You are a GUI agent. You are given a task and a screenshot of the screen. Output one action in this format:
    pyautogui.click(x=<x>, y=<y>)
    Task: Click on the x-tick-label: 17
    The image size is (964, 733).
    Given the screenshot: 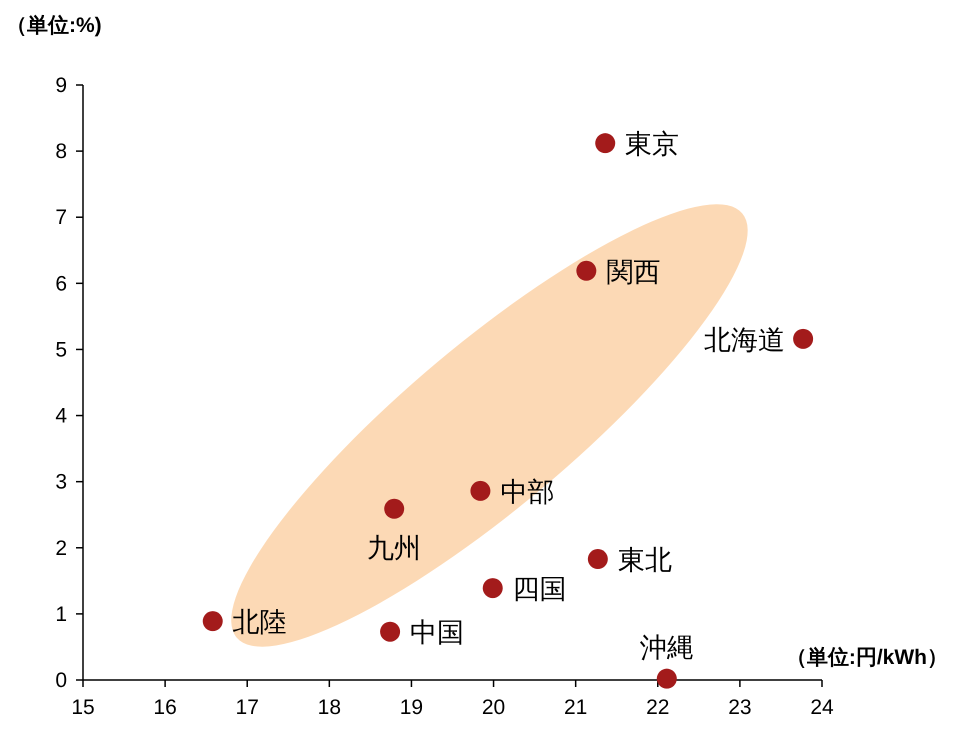 What is the action you would take?
    pyautogui.click(x=247, y=707)
    